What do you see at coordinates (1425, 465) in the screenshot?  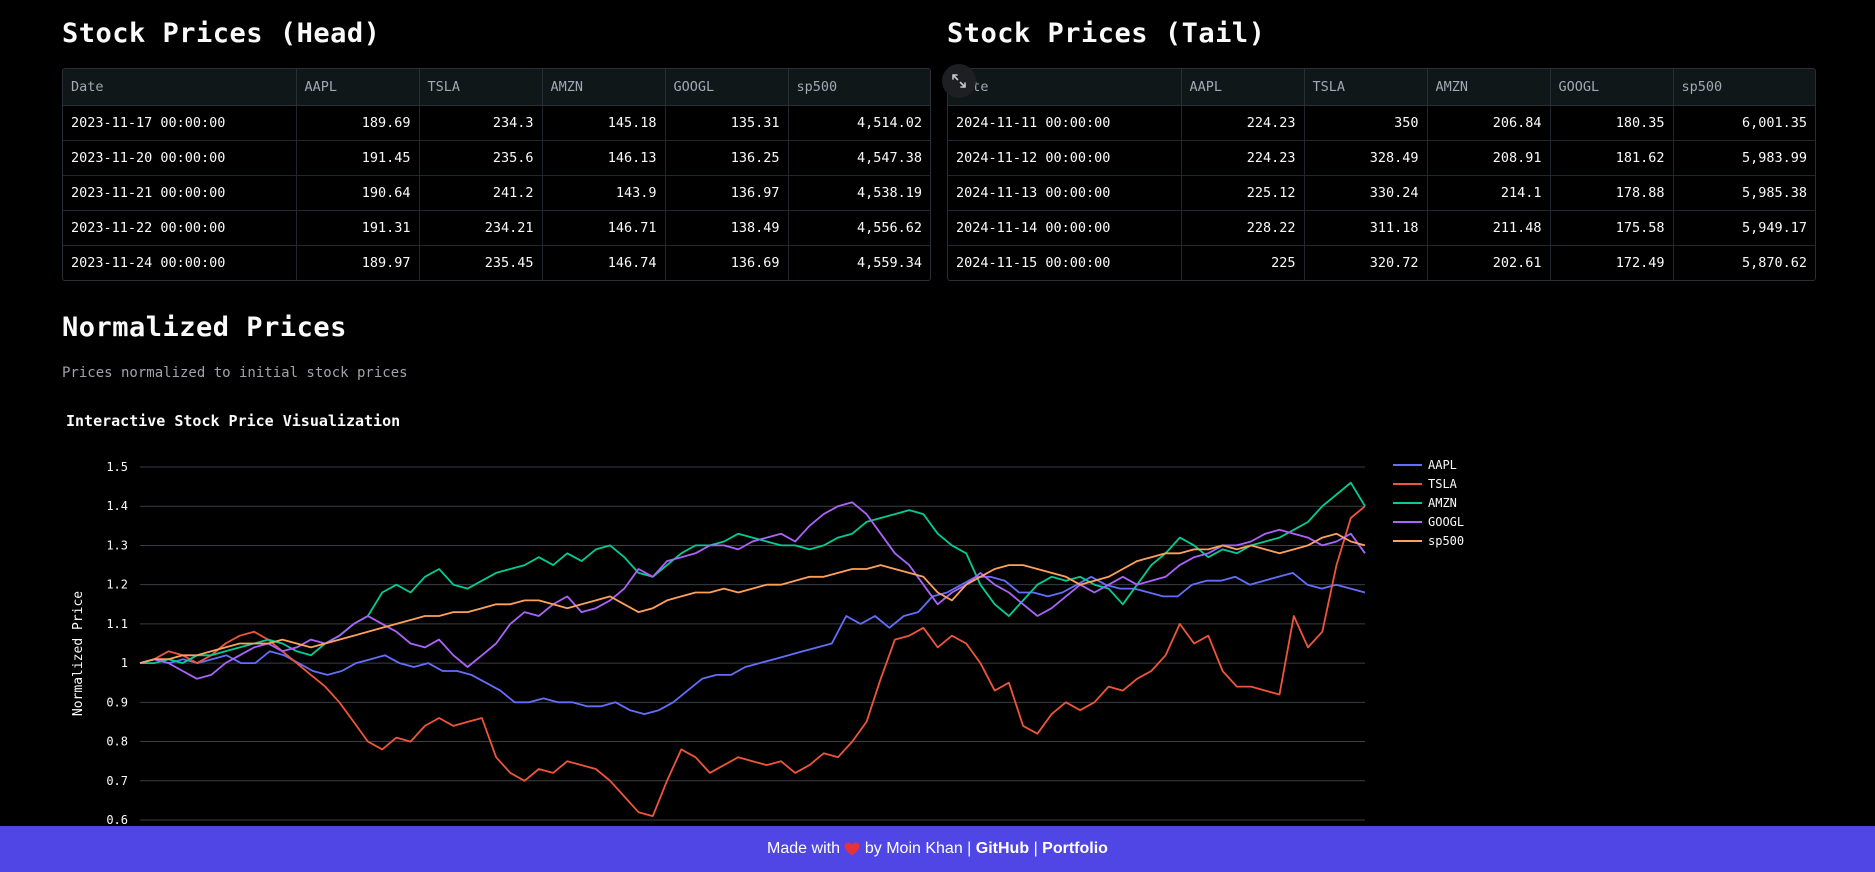 I see `legend-item-aapl: AAPL` at bounding box center [1425, 465].